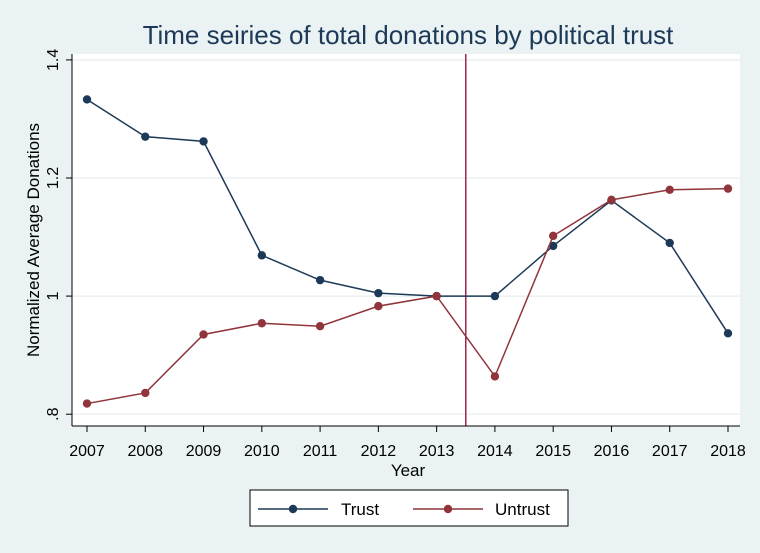 The image size is (760, 553). Describe the element at coordinates (53, 60) in the screenshot. I see `y-tick-label: 1.4` at that location.